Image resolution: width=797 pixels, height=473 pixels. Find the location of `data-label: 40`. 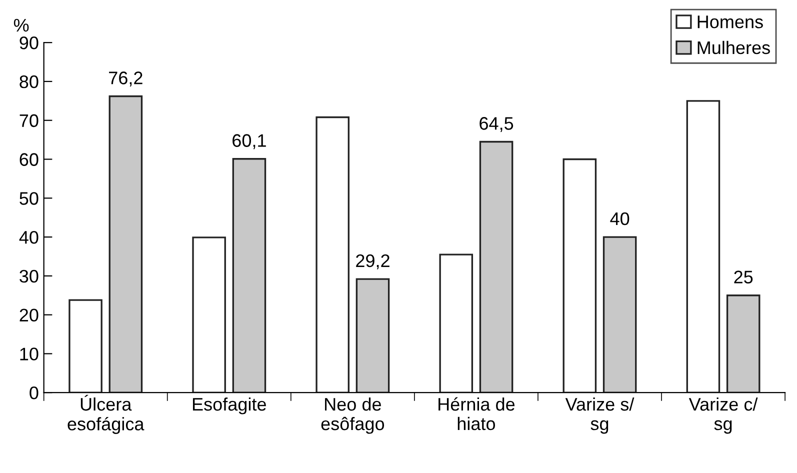

data-label: 40 is located at coordinates (620, 219).